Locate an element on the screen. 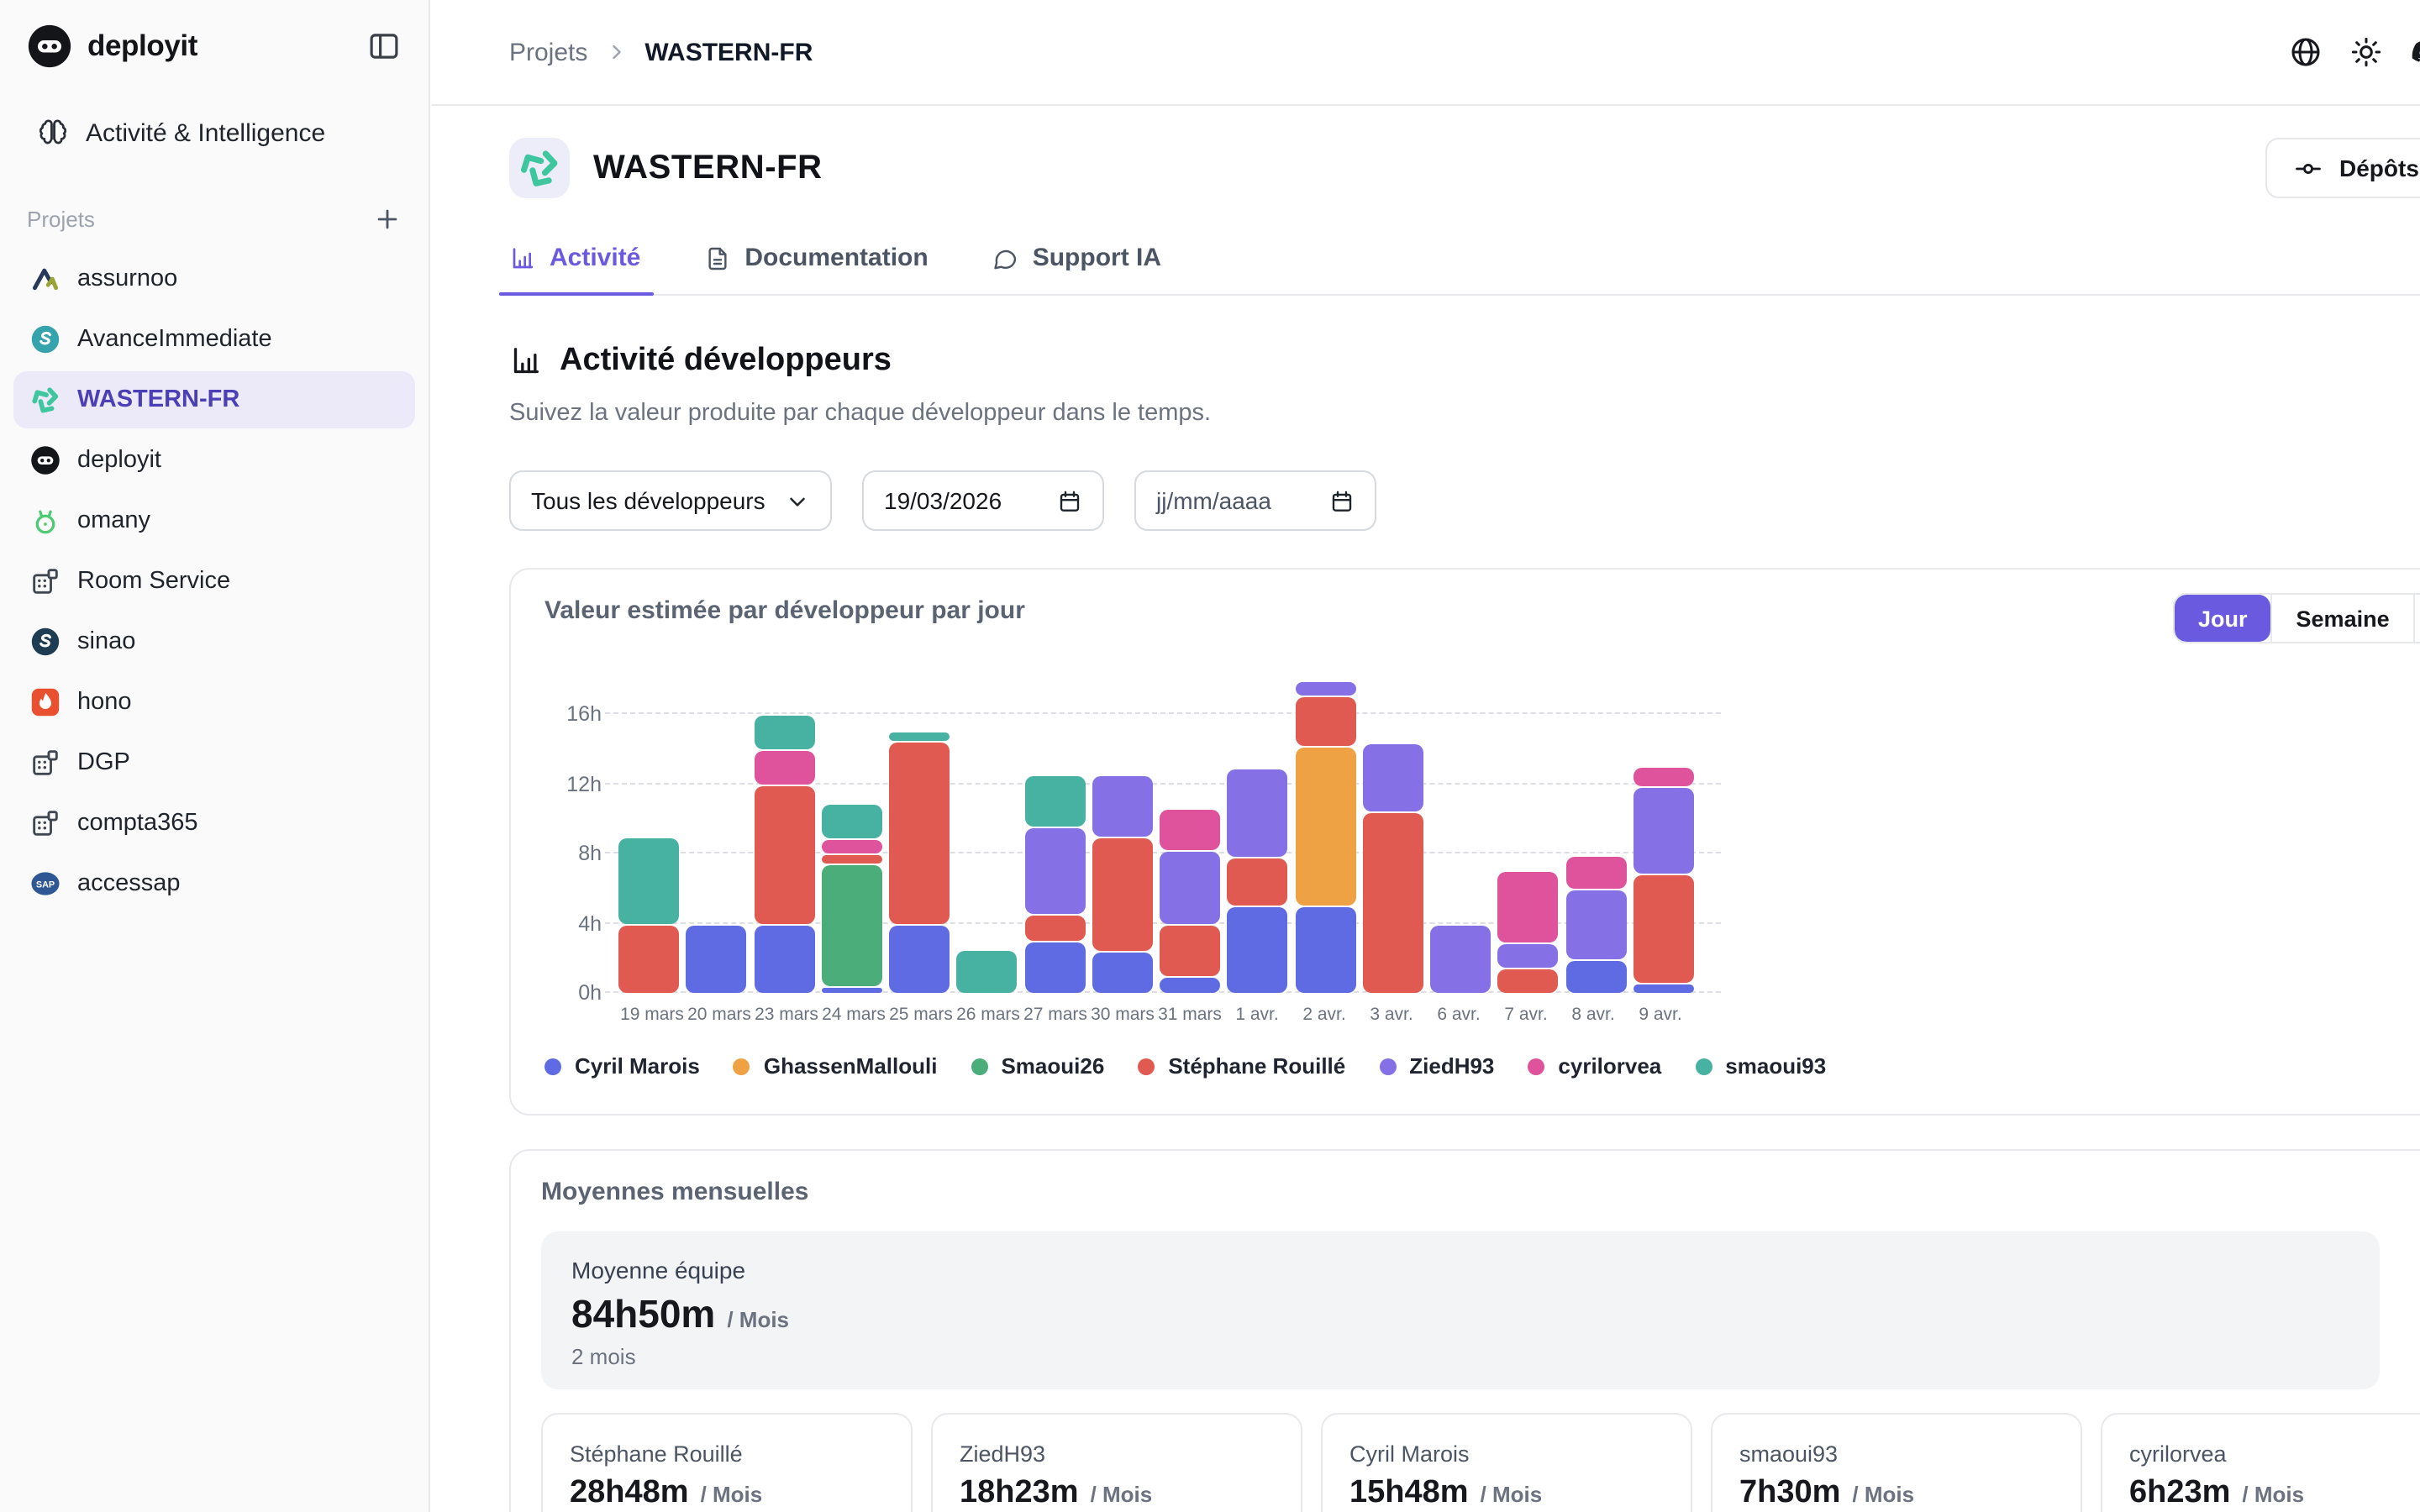 The height and width of the screenshot is (1512, 2420). bar-9-avr is located at coordinates (1663, 880).